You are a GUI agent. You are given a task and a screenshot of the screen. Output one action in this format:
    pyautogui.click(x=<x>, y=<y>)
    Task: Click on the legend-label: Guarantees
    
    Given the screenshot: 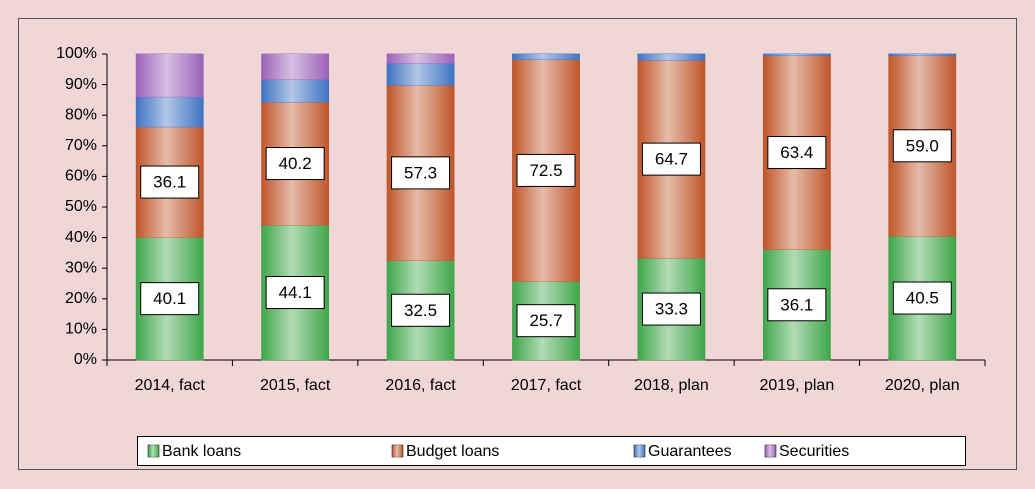 What is the action you would take?
    pyautogui.click(x=690, y=451)
    